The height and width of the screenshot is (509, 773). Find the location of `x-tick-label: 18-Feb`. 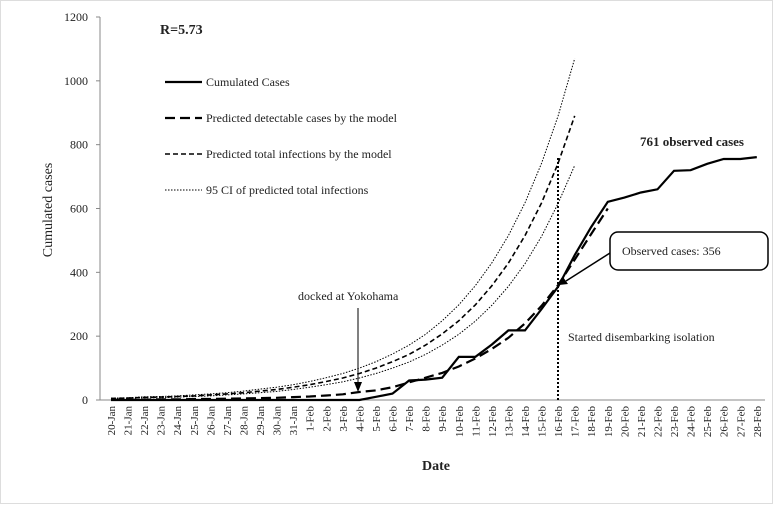

x-tick-label: 18-Feb is located at coordinates (592, 422).